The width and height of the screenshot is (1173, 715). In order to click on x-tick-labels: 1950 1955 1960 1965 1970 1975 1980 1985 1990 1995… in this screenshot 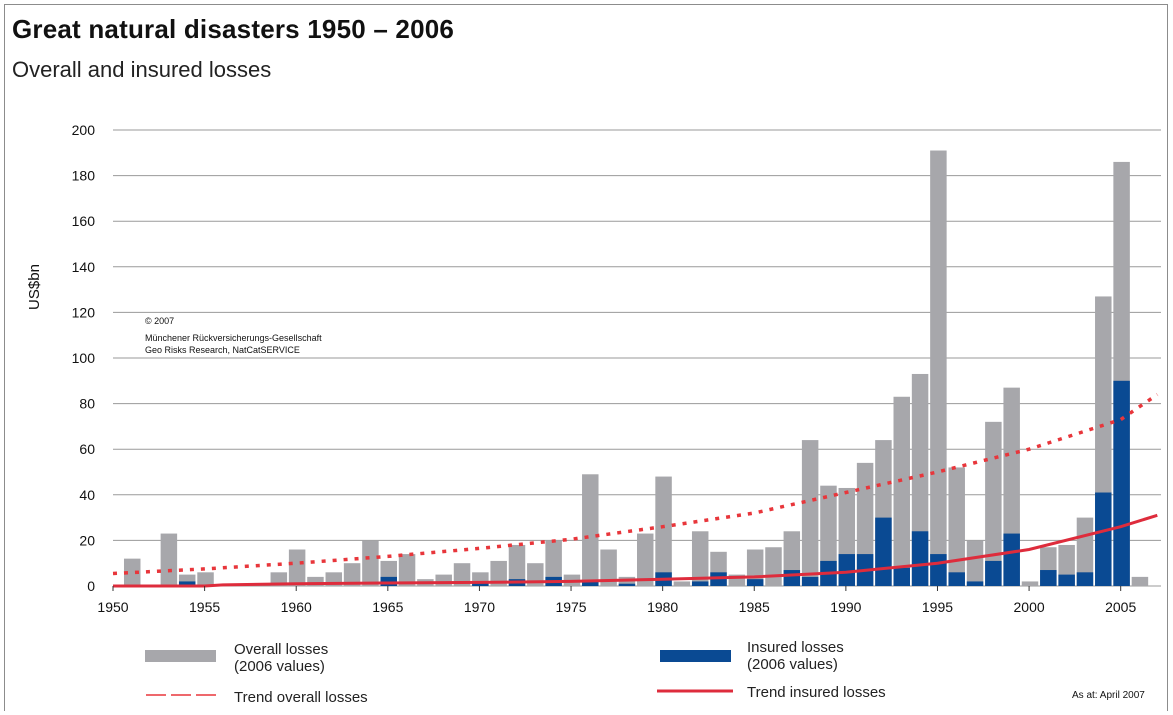, I will do `click(616, 600)`.